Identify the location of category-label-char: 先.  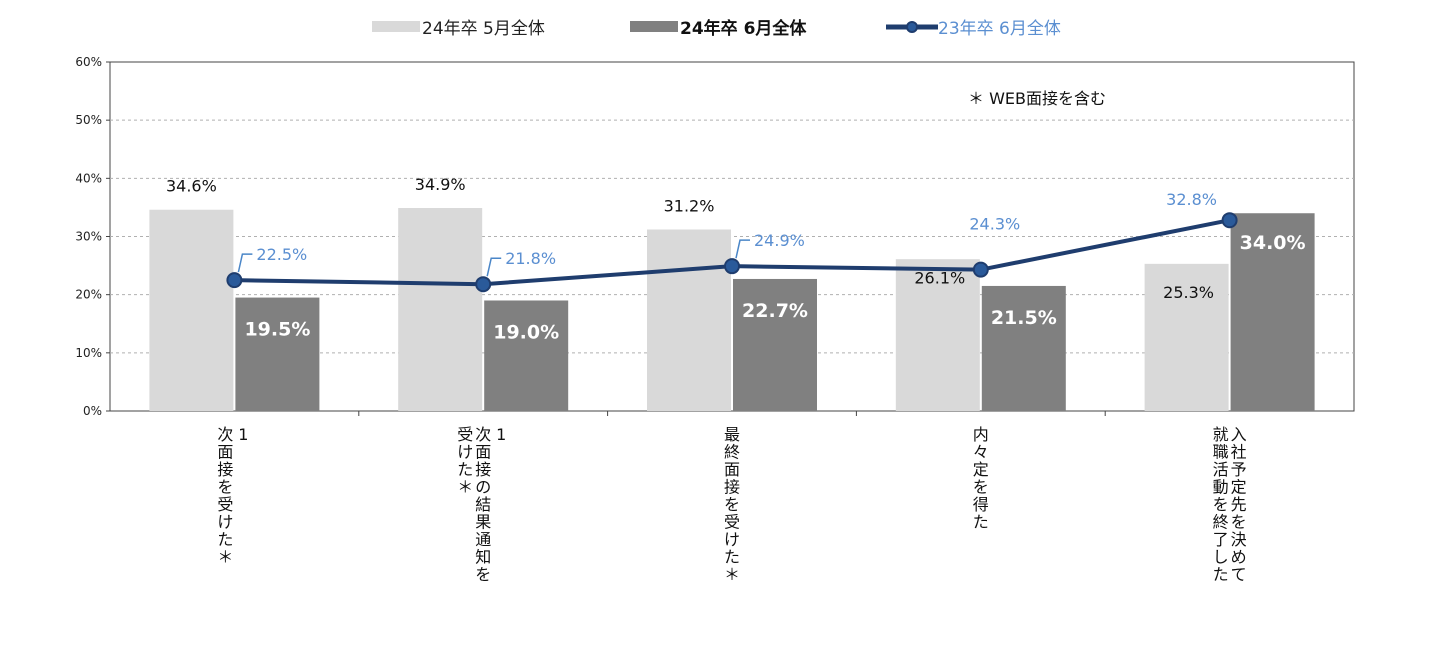
(1239, 504).